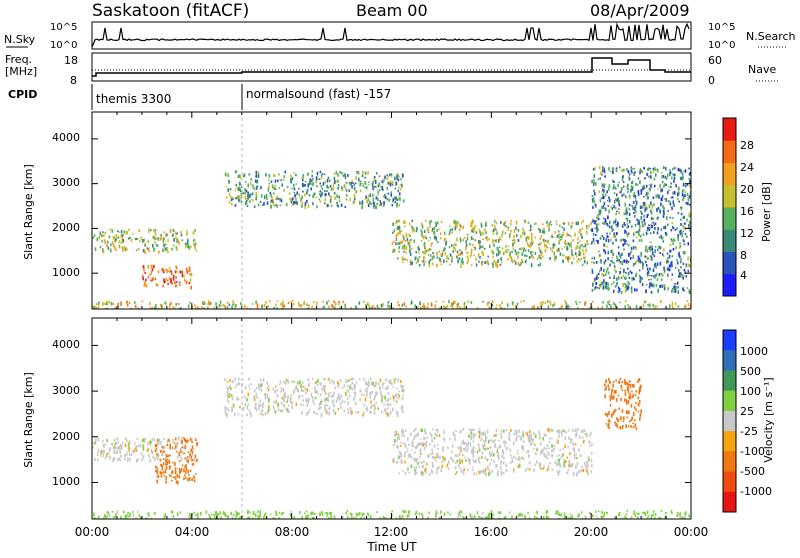 This screenshot has height=558, width=800. Describe the element at coordinates (66, 390) in the screenshot. I see `velocity-ytick: 3000` at that location.